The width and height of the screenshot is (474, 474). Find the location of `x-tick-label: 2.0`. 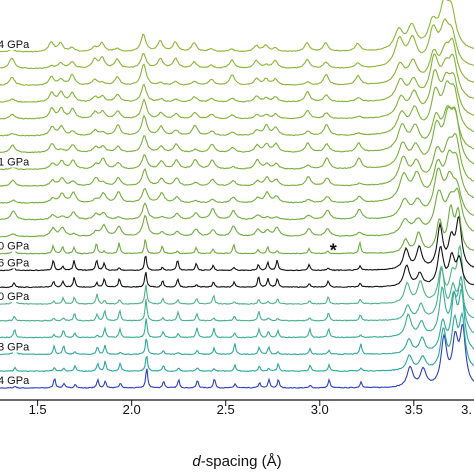

x-tick-label: 2.0 is located at coordinates (132, 409).